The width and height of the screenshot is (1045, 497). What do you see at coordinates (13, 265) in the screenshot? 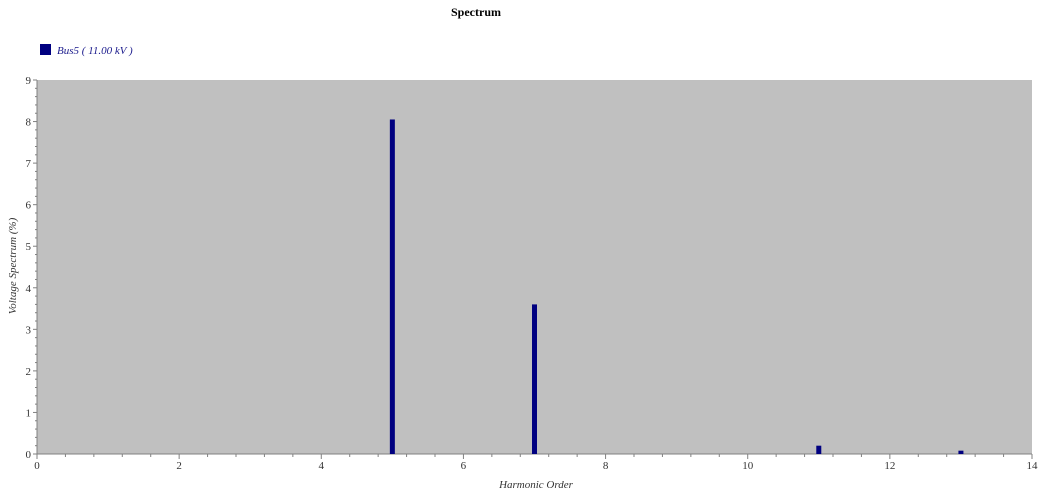
I see `y-axis-label: Voltage Spectrum (%)` at bounding box center [13, 265].